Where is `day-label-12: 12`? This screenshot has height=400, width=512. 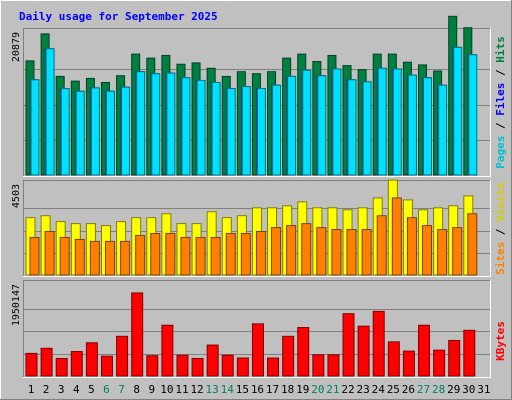
day-label-12: 12 is located at coordinates (196, 389).